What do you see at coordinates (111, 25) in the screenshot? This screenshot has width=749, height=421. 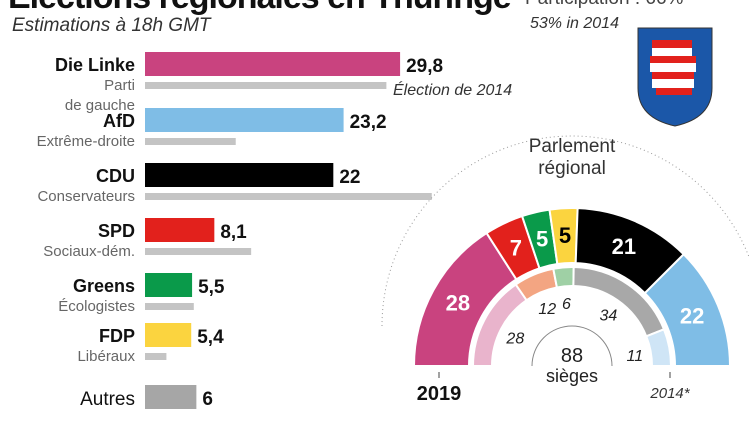 I see `chart-subtitle: Estimations à 18h GMT` at bounding box center [111, 25].